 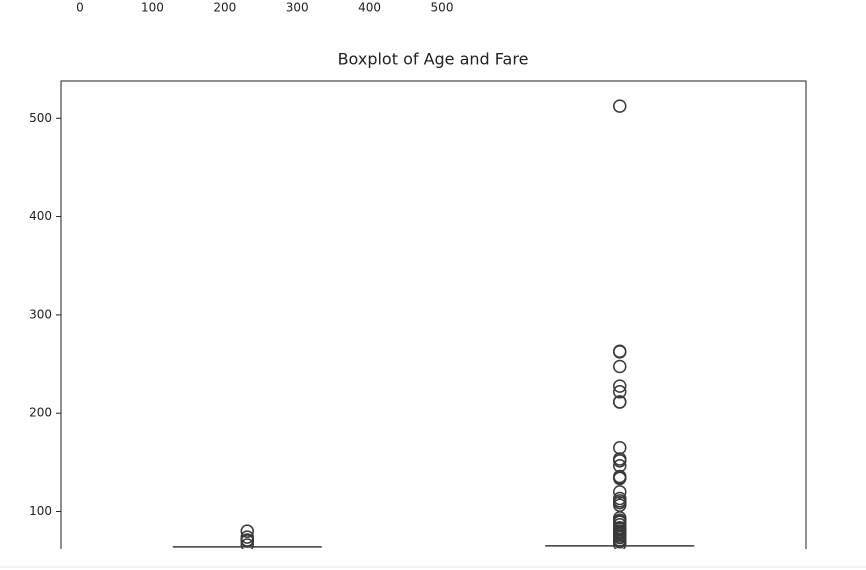 What do you see at coordinates (297, 8) in the screenshot?
I see `x-tick-label: 300` at bounding box center [297, 8].